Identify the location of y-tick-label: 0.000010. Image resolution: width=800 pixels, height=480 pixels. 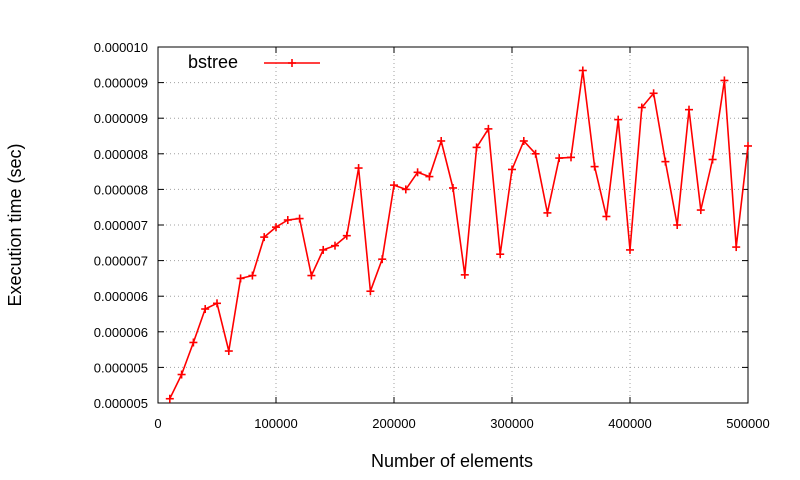
(121, 47).